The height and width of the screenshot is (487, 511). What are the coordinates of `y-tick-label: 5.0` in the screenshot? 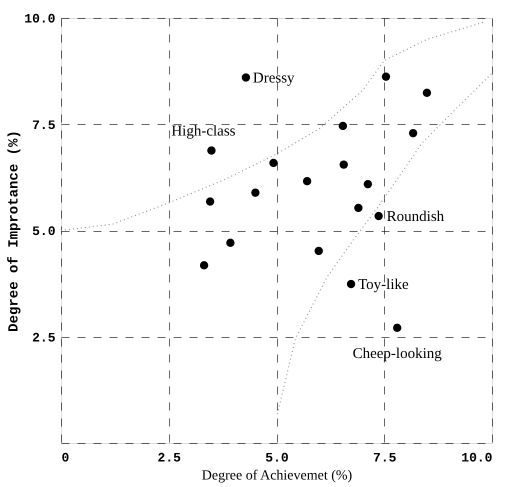 It's located at (44, 231).